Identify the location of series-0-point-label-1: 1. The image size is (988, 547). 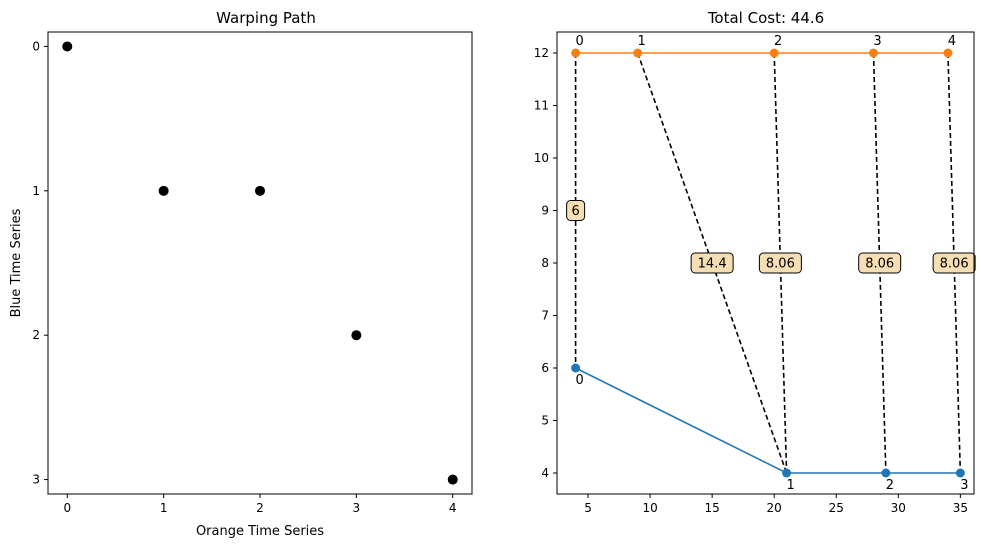
(642, 41).